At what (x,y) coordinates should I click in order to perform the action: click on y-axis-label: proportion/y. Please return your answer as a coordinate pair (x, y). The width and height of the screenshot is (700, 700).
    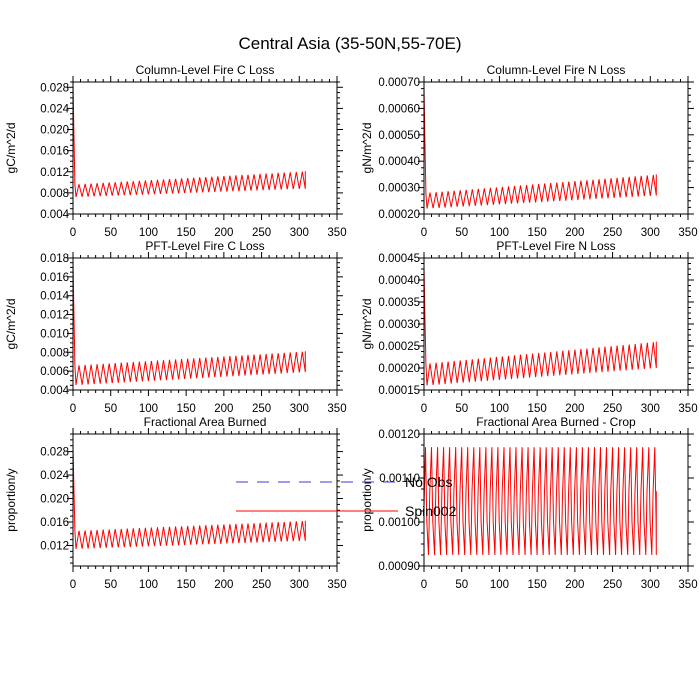
    Looking at the image, I should click on (11, 499).